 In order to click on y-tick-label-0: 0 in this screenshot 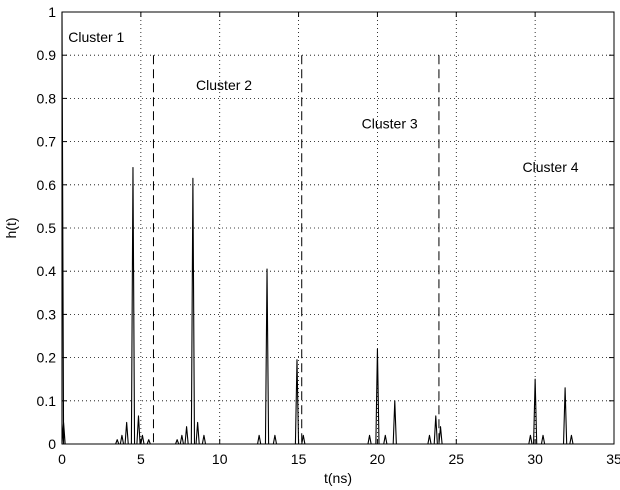, I will do `click(52, 444)`.